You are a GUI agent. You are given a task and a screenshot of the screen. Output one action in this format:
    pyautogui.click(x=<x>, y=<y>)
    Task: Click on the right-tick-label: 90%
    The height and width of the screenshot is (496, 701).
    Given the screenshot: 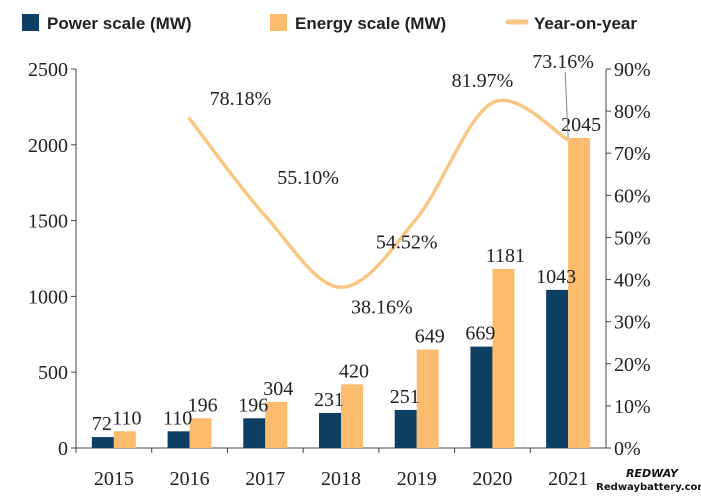 What is the action you would take?
    pyautogui.click(x=632, y=70)
    